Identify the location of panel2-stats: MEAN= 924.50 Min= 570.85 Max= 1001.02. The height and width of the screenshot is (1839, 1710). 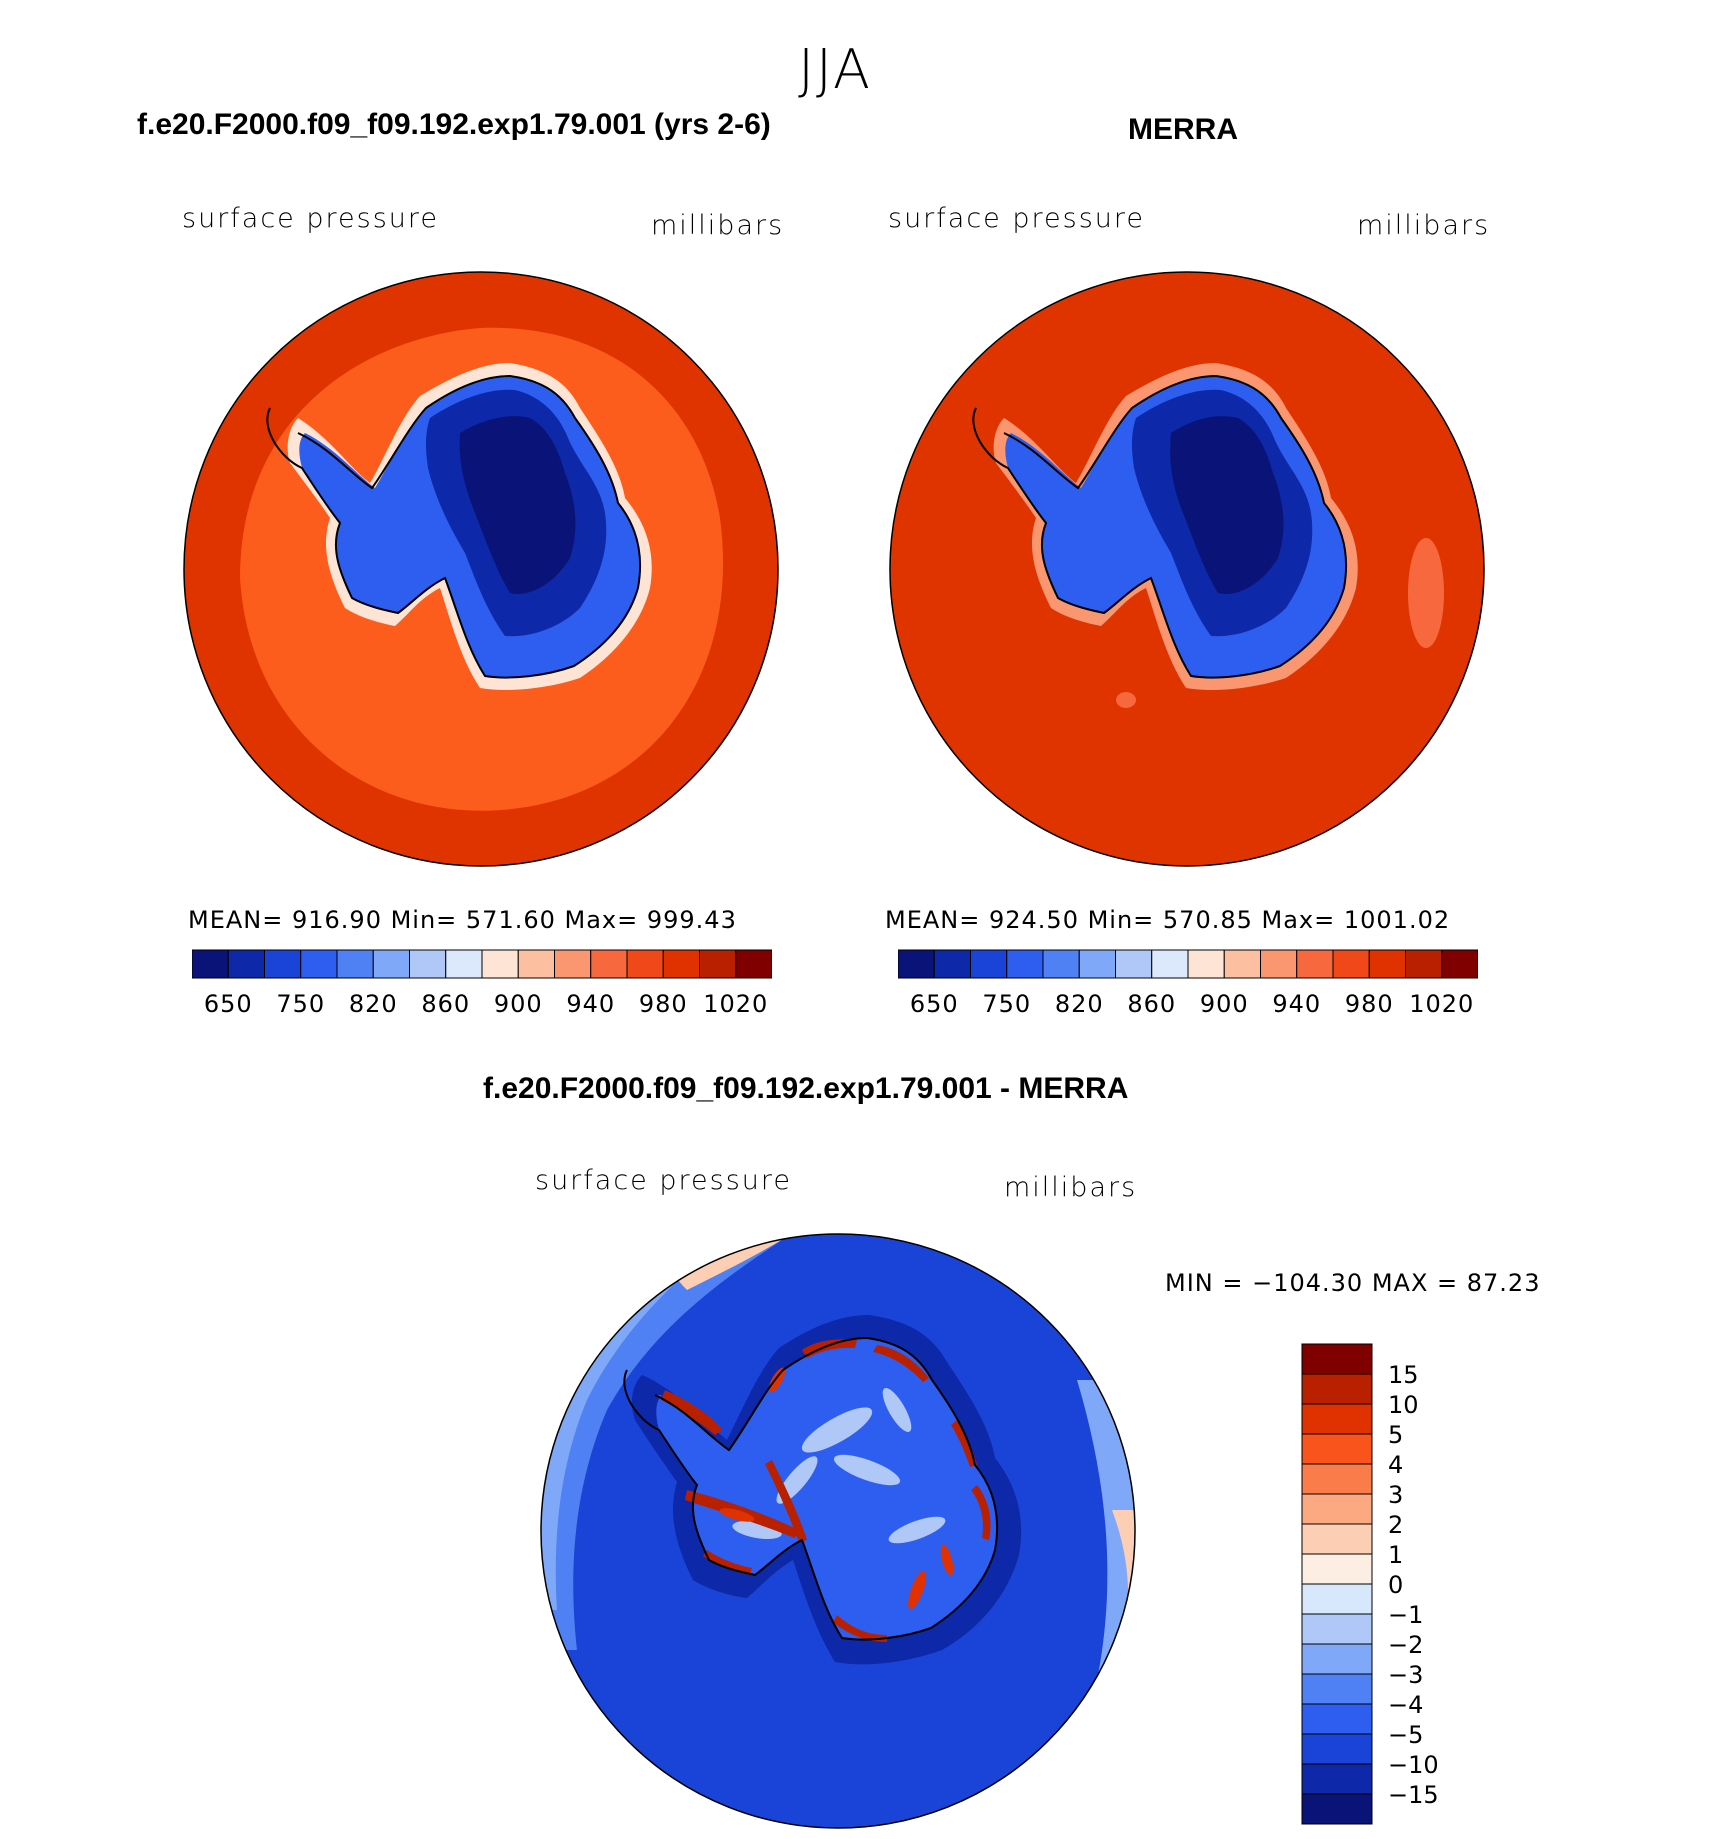
(1168, 920).